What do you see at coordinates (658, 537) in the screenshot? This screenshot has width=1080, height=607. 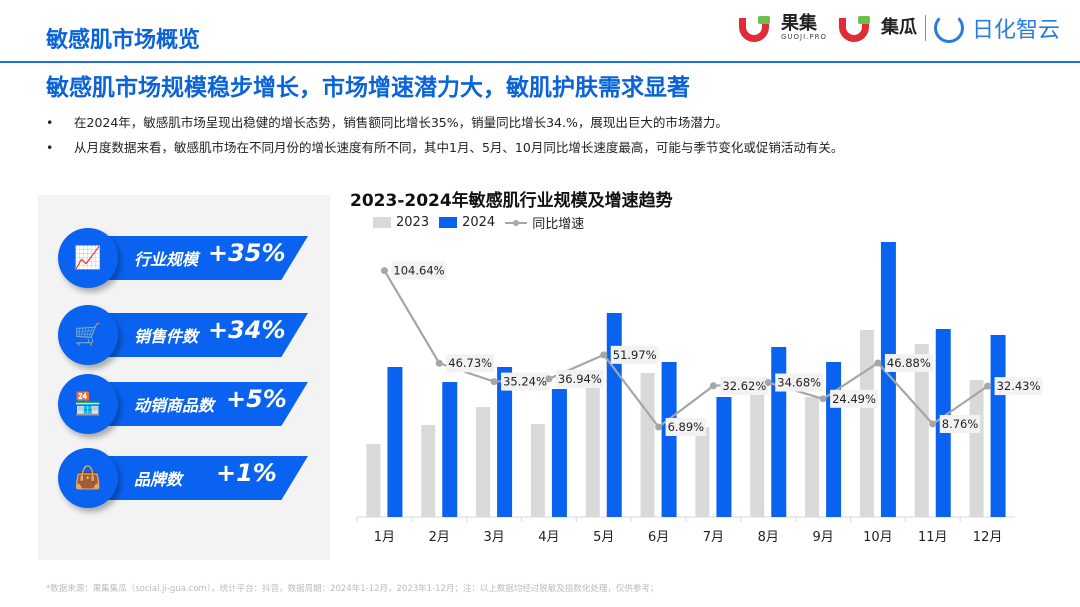 I see `x-tick-label: 6月` at bounding box center [658, 537].